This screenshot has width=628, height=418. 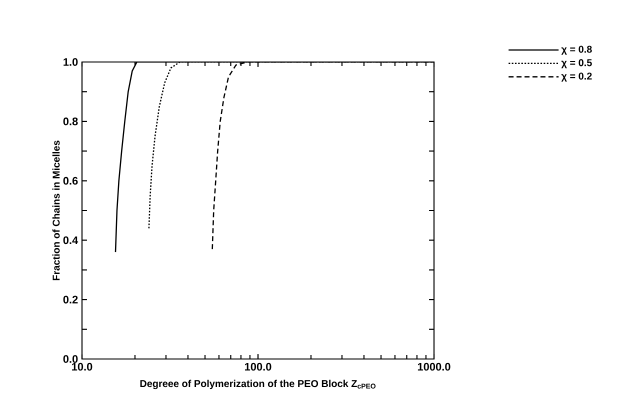 What do you see at coordinates (576, 77) in the screenshot?
I see `text: χ = 0.2` at bounding box center [576, 77].